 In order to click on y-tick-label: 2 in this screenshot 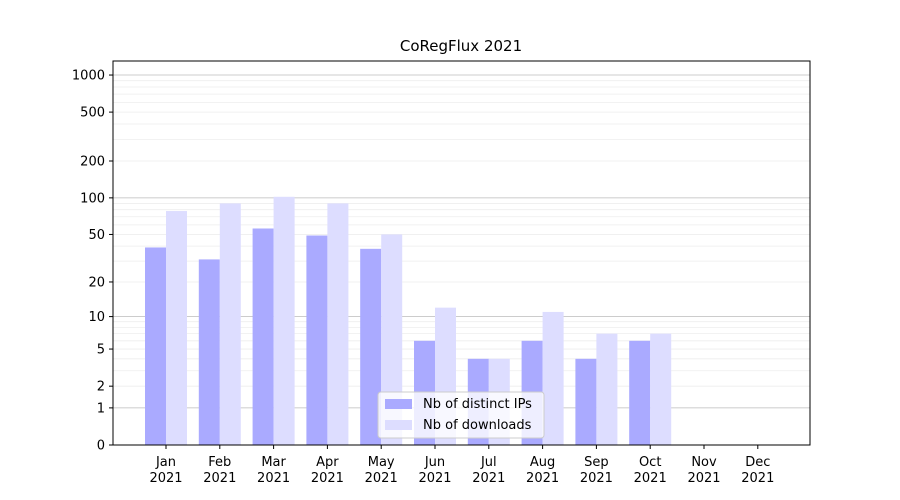, I will do `click(101, 387)`.